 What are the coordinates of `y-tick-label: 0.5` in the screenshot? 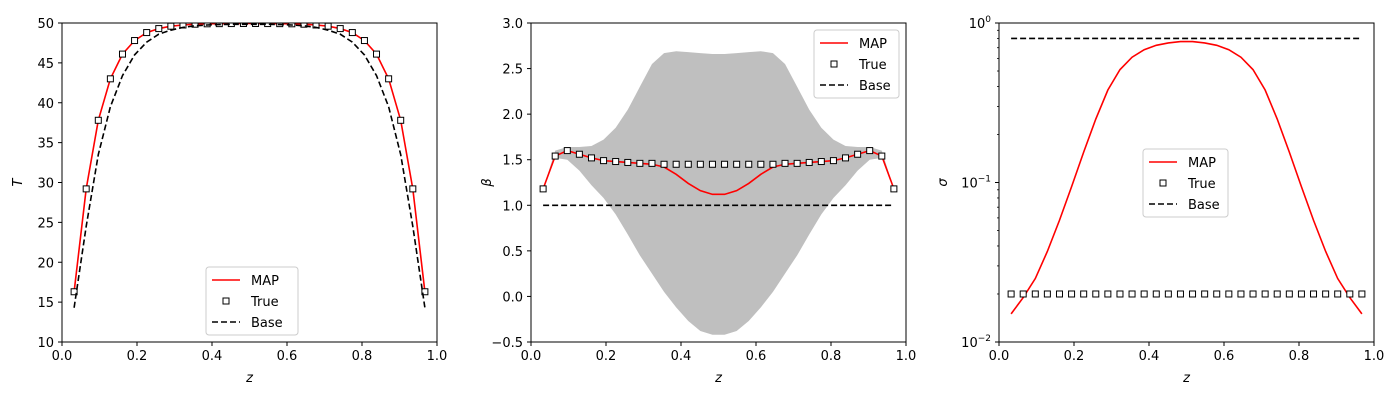 It's located at (512, 252).